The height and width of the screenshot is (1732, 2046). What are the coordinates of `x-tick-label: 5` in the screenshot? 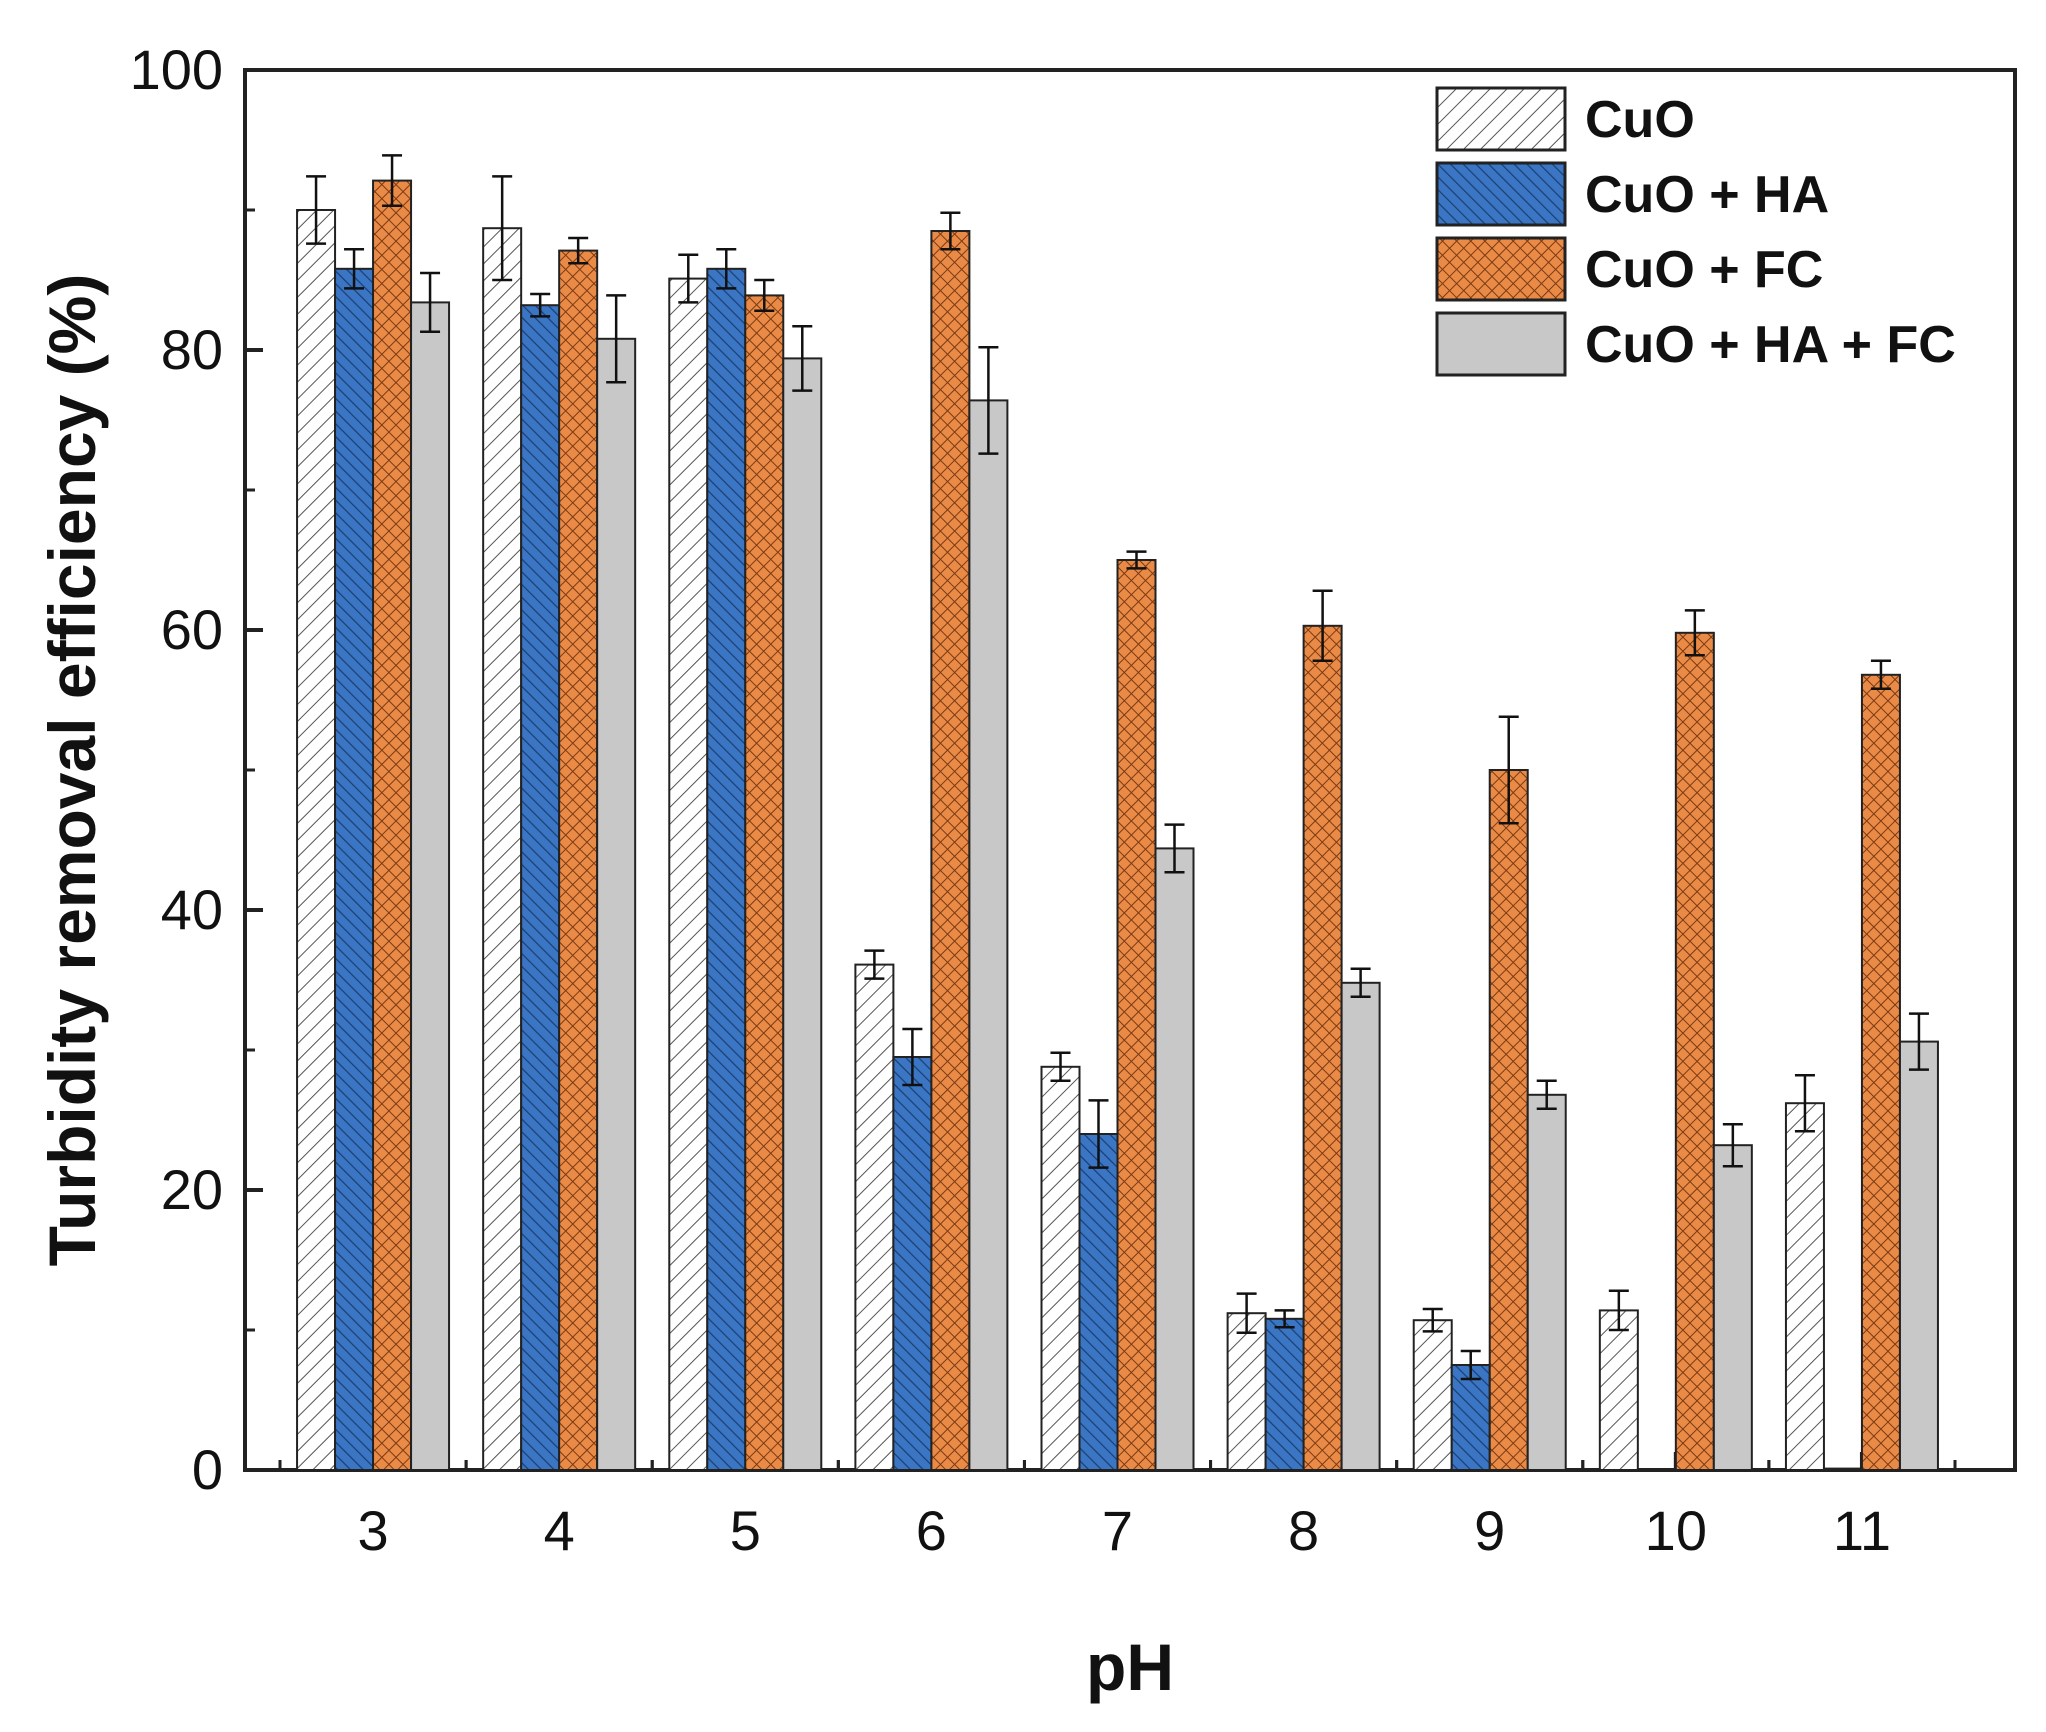 It's located at (745, 1530).